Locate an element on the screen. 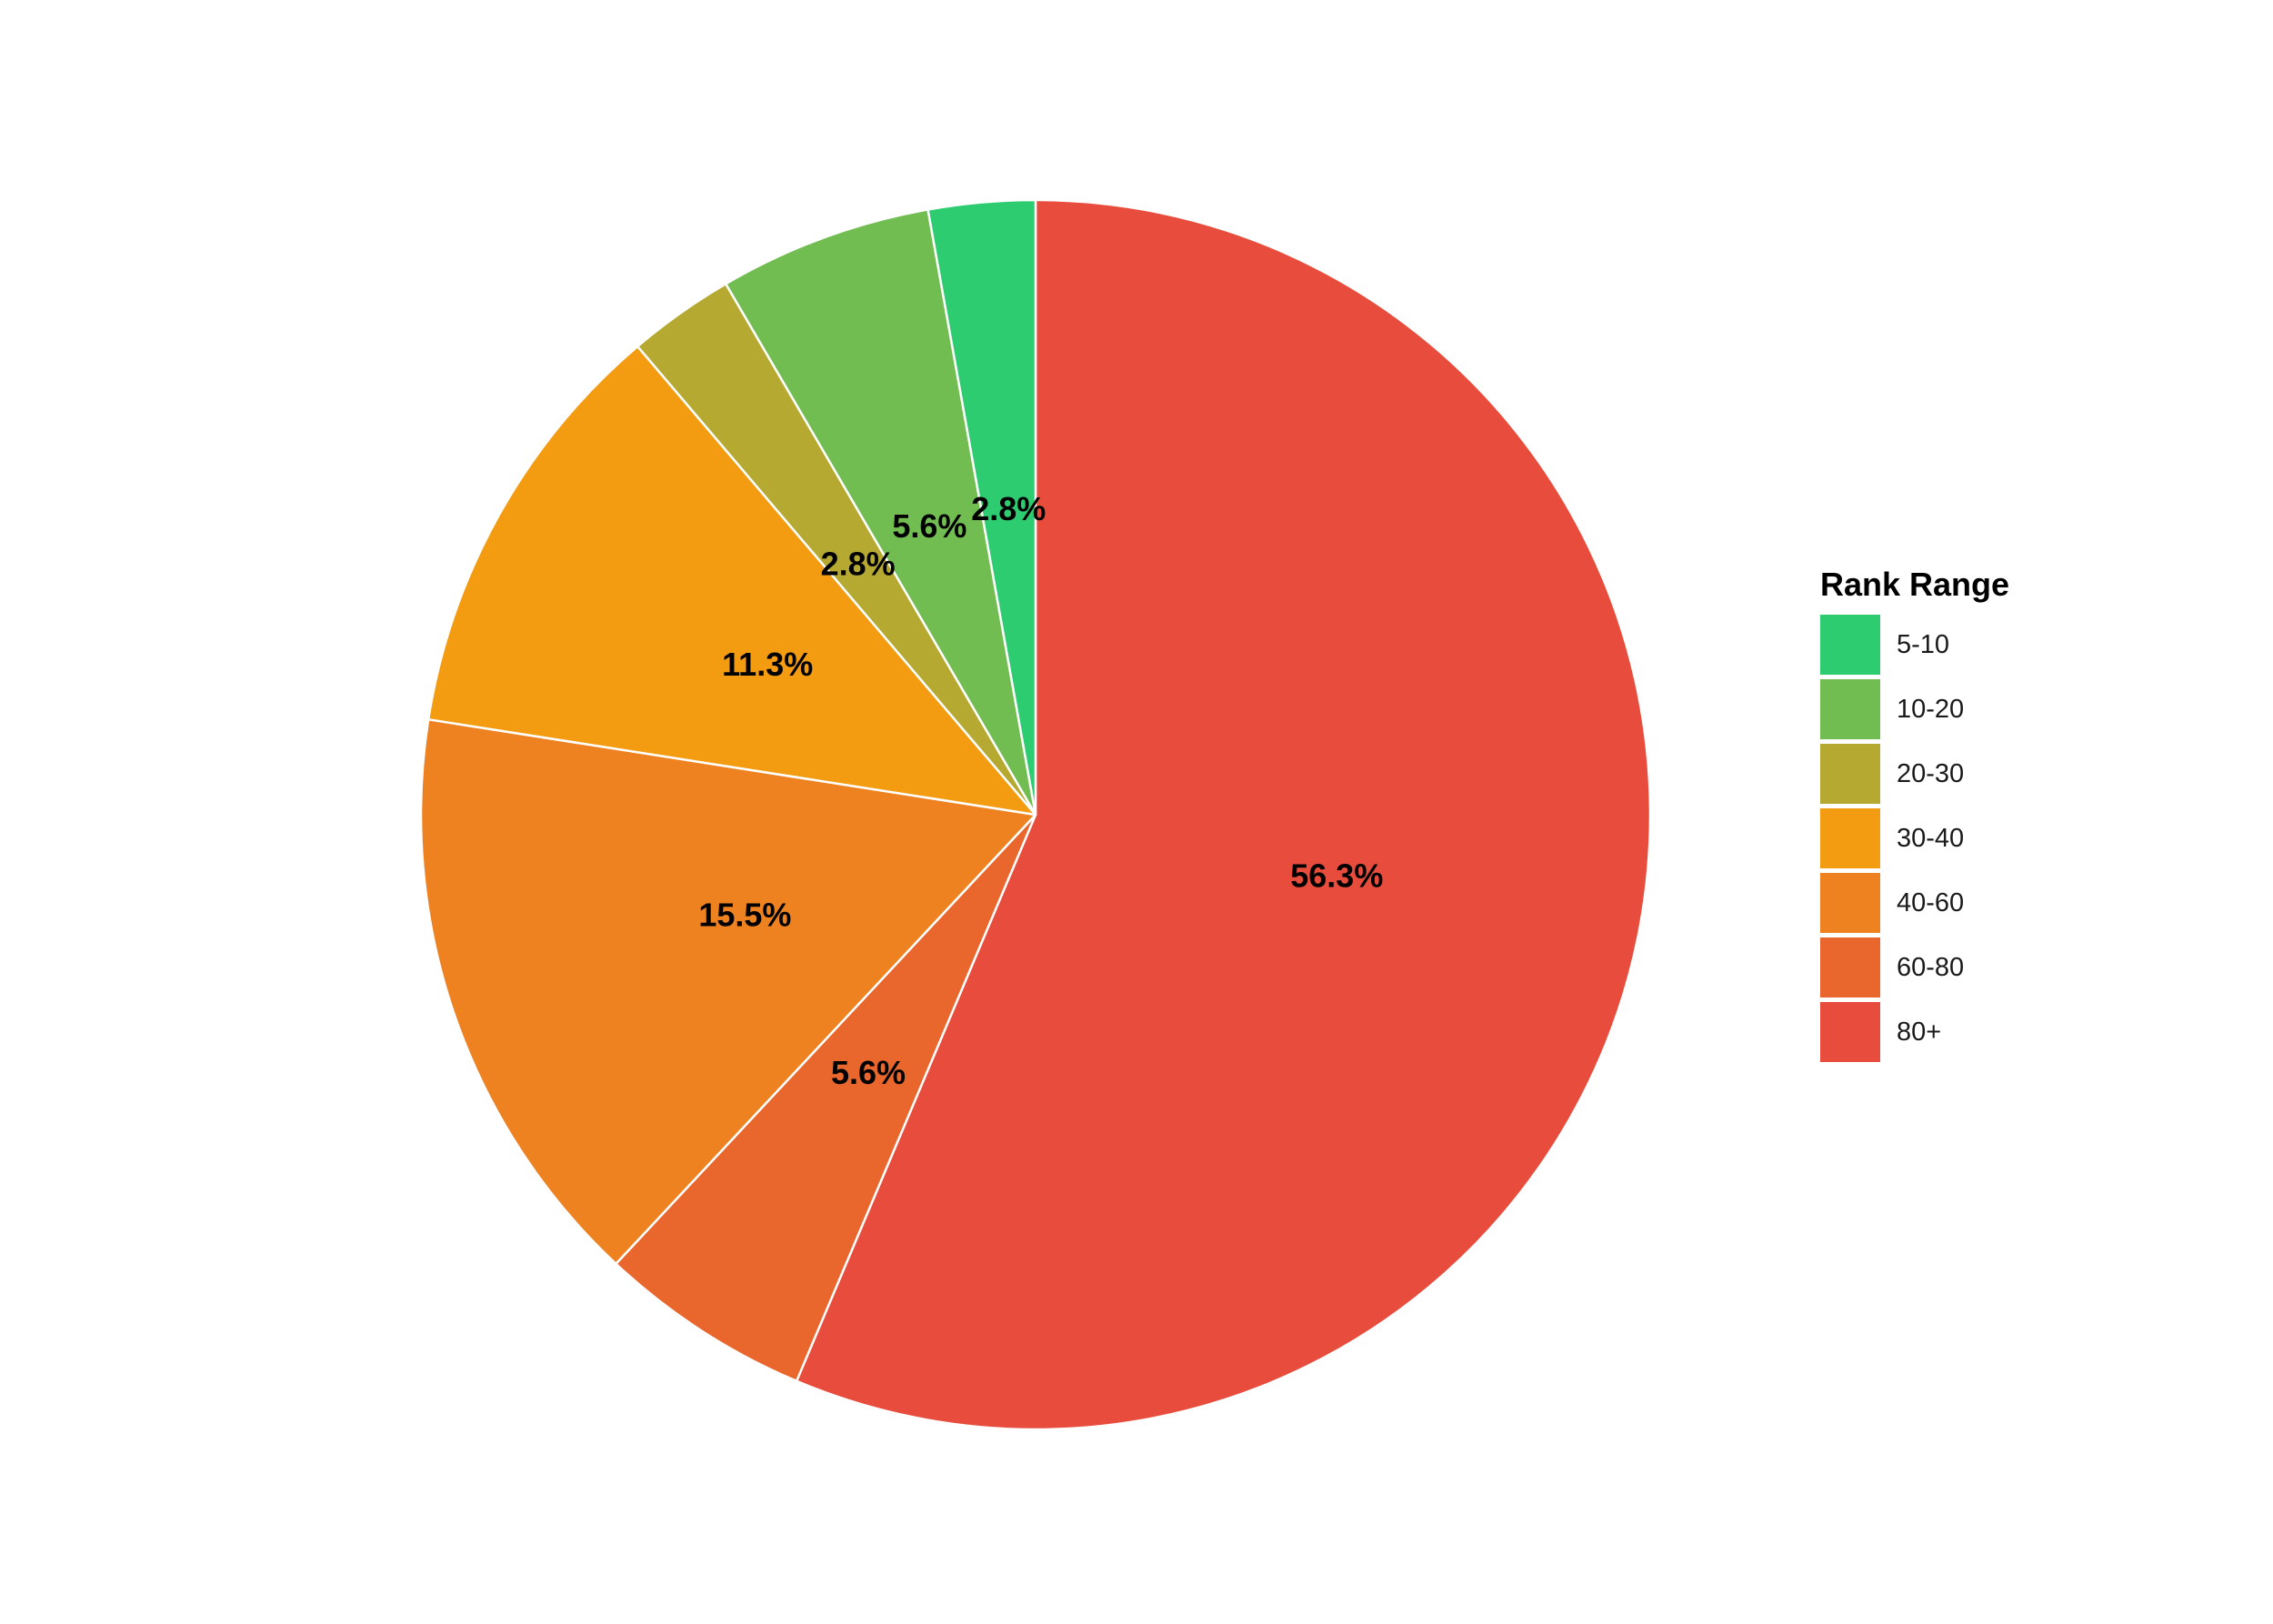  slice-label-80+: 56.3% is located at coordinates (1336, 876).